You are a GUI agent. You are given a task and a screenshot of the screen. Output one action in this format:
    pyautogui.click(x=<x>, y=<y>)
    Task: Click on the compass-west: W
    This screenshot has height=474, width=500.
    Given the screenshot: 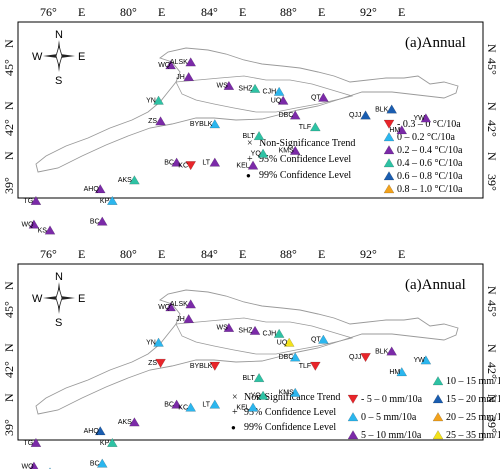 What is the action you would take?
    pyautogui.click(x=37, y=299)
    